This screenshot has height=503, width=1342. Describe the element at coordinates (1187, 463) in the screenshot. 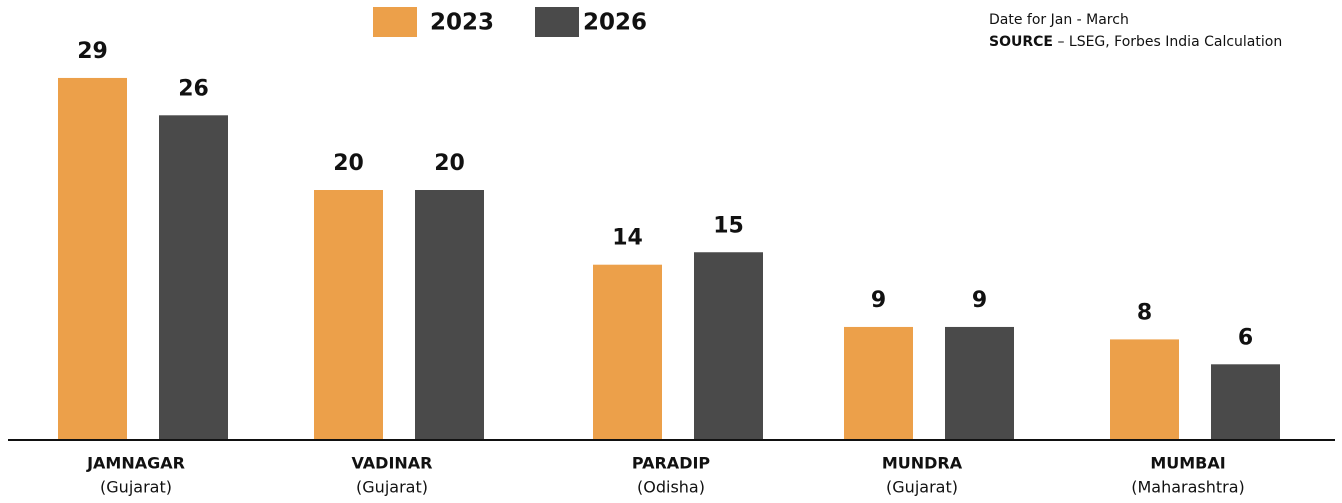

I see `category-label: MUMBAI` at that location.